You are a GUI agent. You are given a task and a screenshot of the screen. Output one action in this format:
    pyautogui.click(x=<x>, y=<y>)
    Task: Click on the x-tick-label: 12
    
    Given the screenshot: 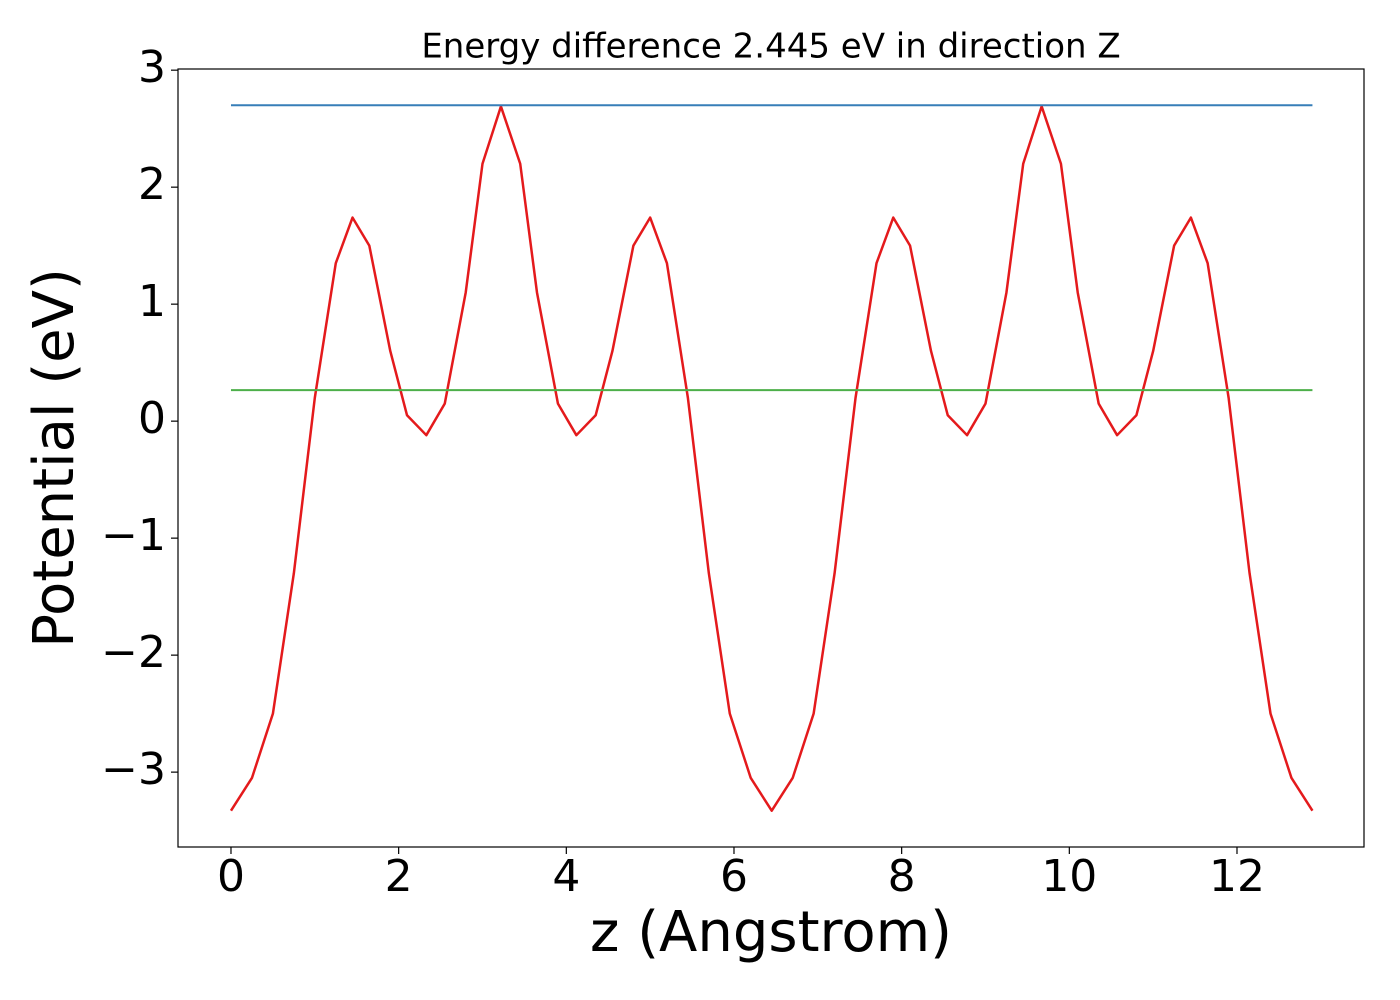 What is the action you would take?
    pyautogui.click(x=1237, y=876)
    